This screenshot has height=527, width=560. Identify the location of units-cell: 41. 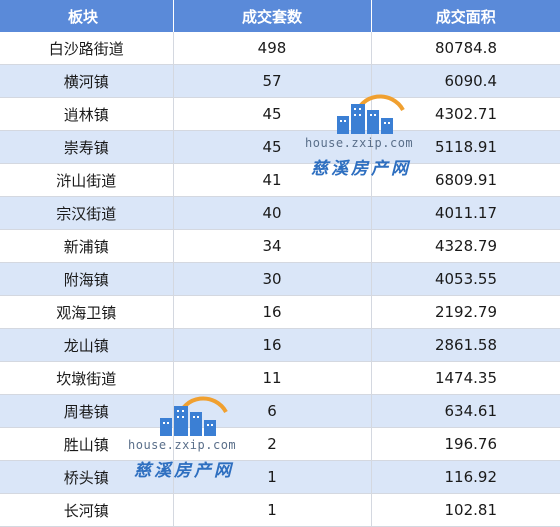
(272, 180).